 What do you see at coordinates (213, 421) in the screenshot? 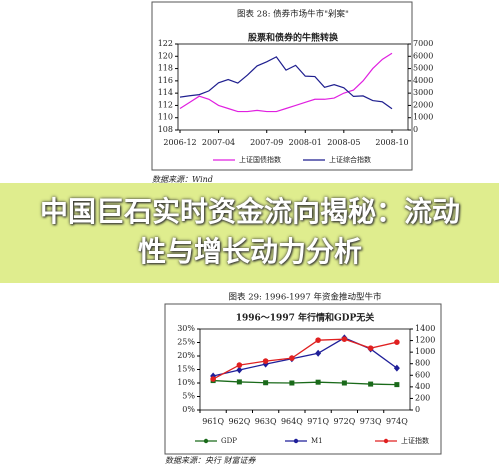
I see `x-tick-label: 961Q` at bounding box center [213, 421].